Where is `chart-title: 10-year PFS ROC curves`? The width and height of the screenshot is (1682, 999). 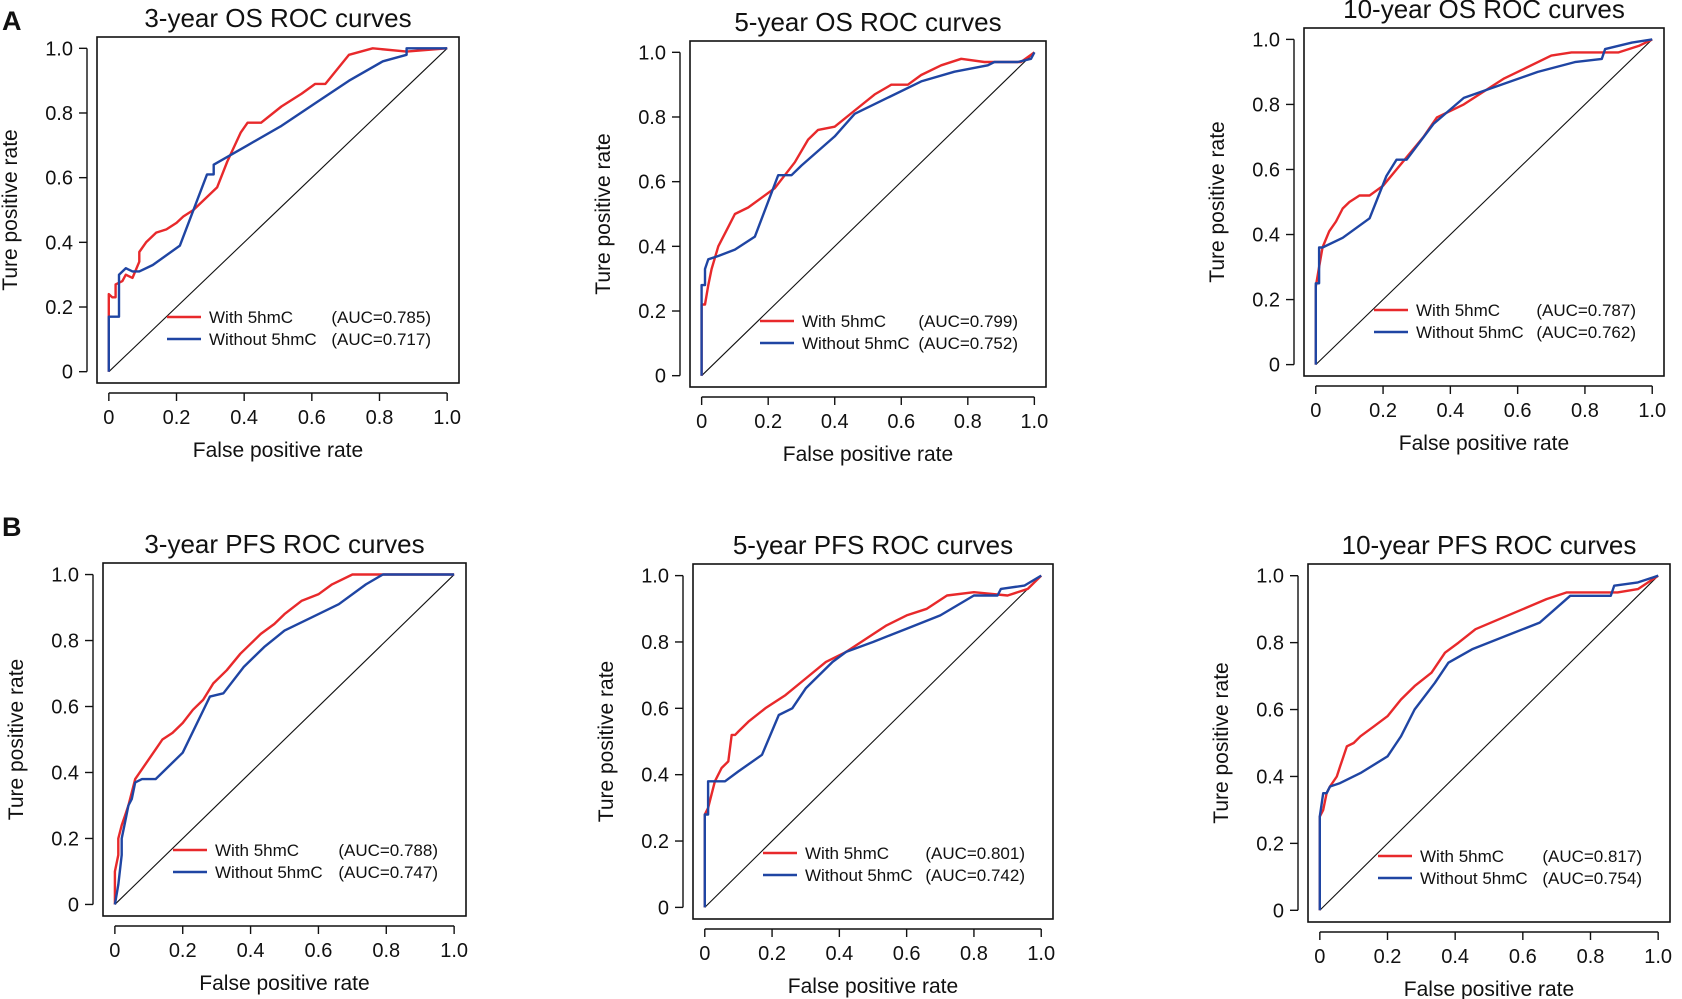
chart-title: 10-year PFS ROC curves is located at coordinates (1489, 545).